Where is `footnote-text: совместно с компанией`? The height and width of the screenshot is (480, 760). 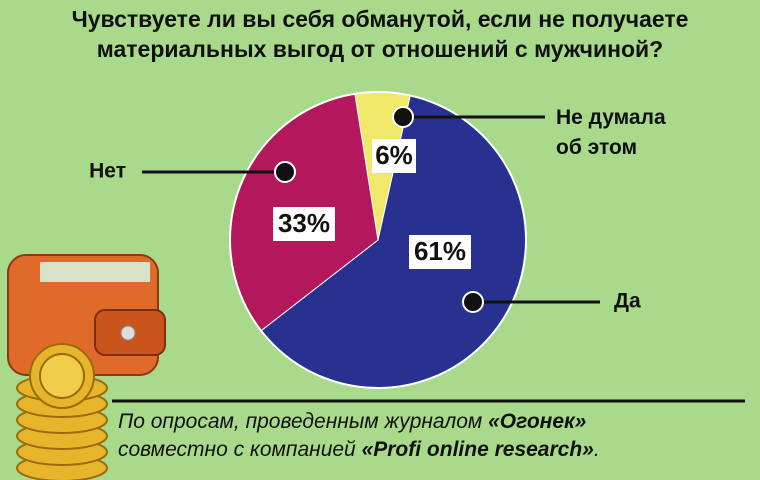 footnote-text: совместно с компанией is located at coordinates (240, 449).